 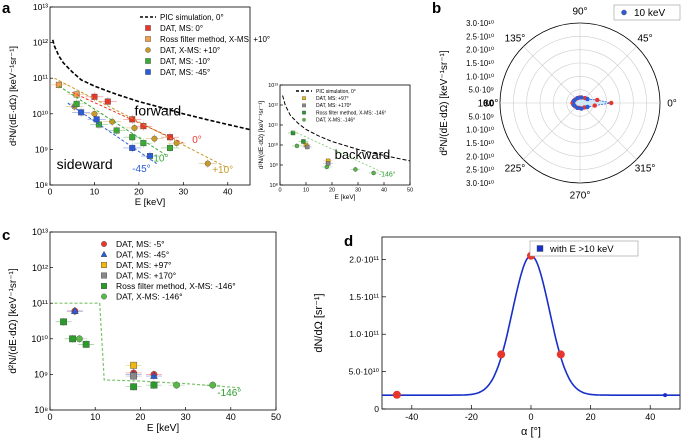 I want to click on x-tick-label: 50, so click(x=276, y=417).